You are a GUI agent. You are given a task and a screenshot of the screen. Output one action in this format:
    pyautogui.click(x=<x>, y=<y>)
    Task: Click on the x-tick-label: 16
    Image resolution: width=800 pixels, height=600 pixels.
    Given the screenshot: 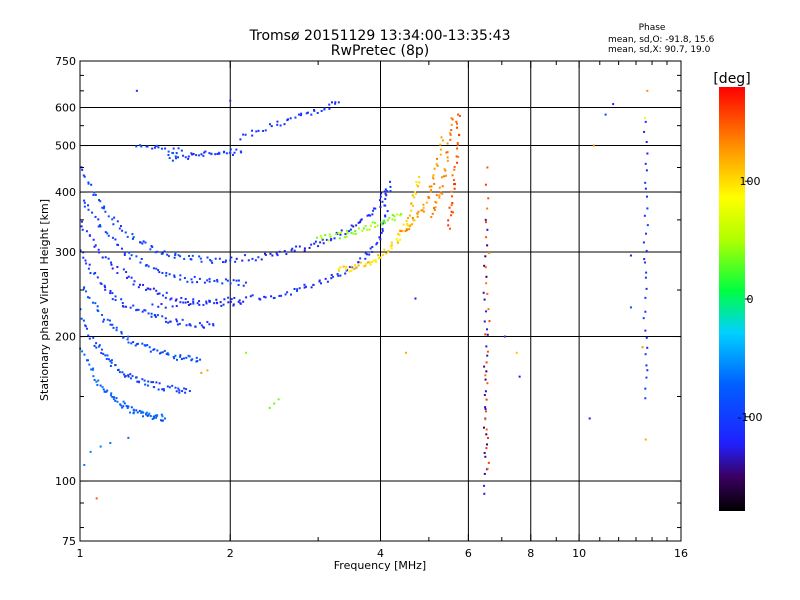 What is the action you would take?
    pyautogui.click(x=681, y=553)
    